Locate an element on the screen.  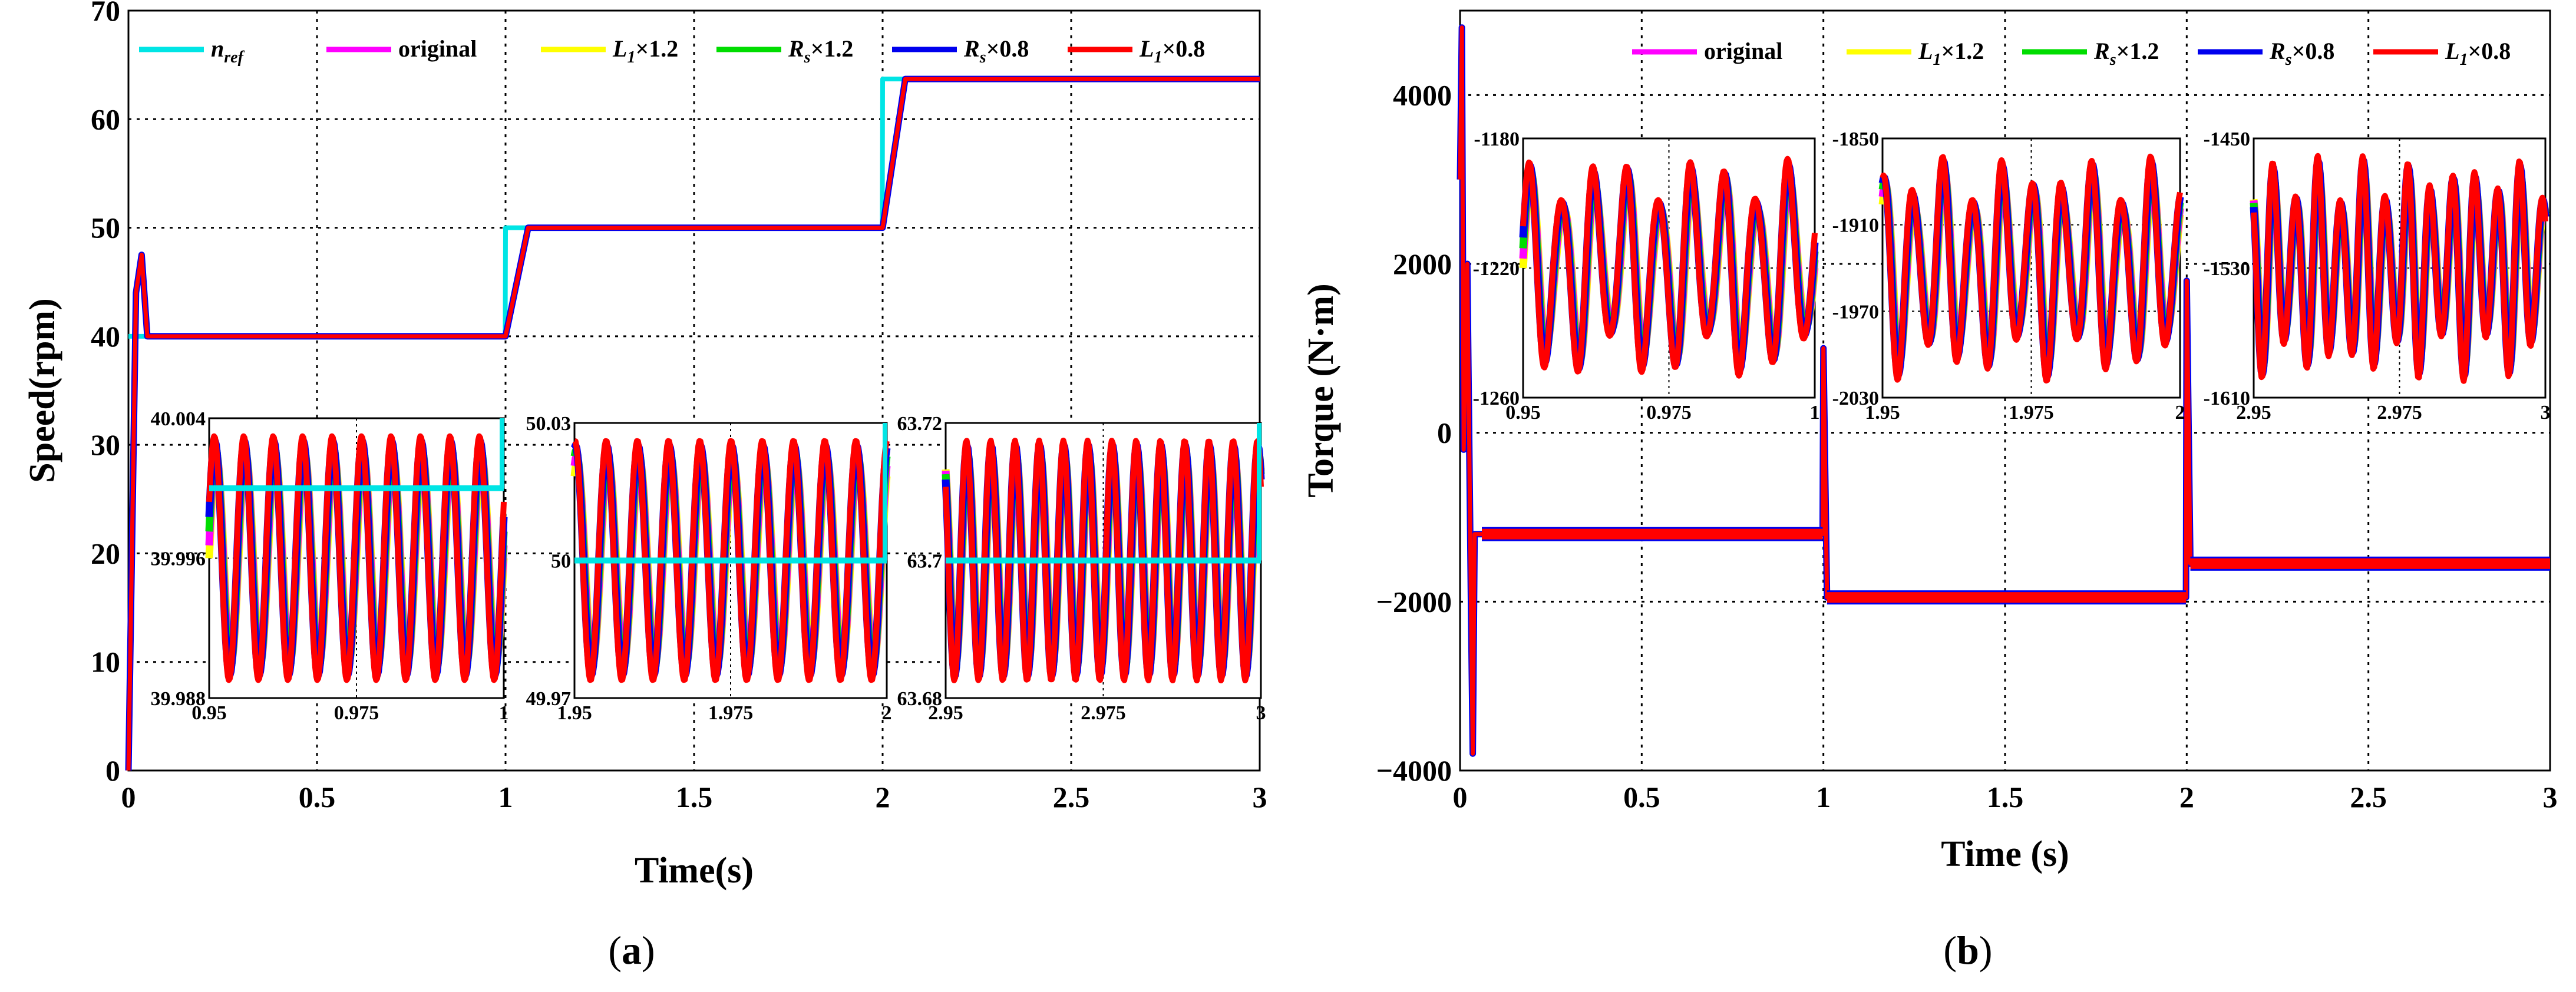
y-tick-label: 30 is located at coordinates (106, 444).